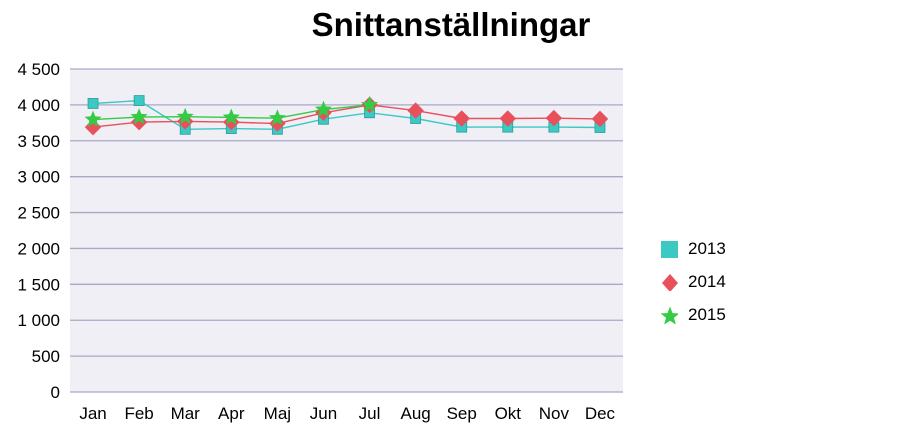  Describe the element at coordinates (370, 413) in the screenshot. I see `x-tick-label: Jul` at that location.